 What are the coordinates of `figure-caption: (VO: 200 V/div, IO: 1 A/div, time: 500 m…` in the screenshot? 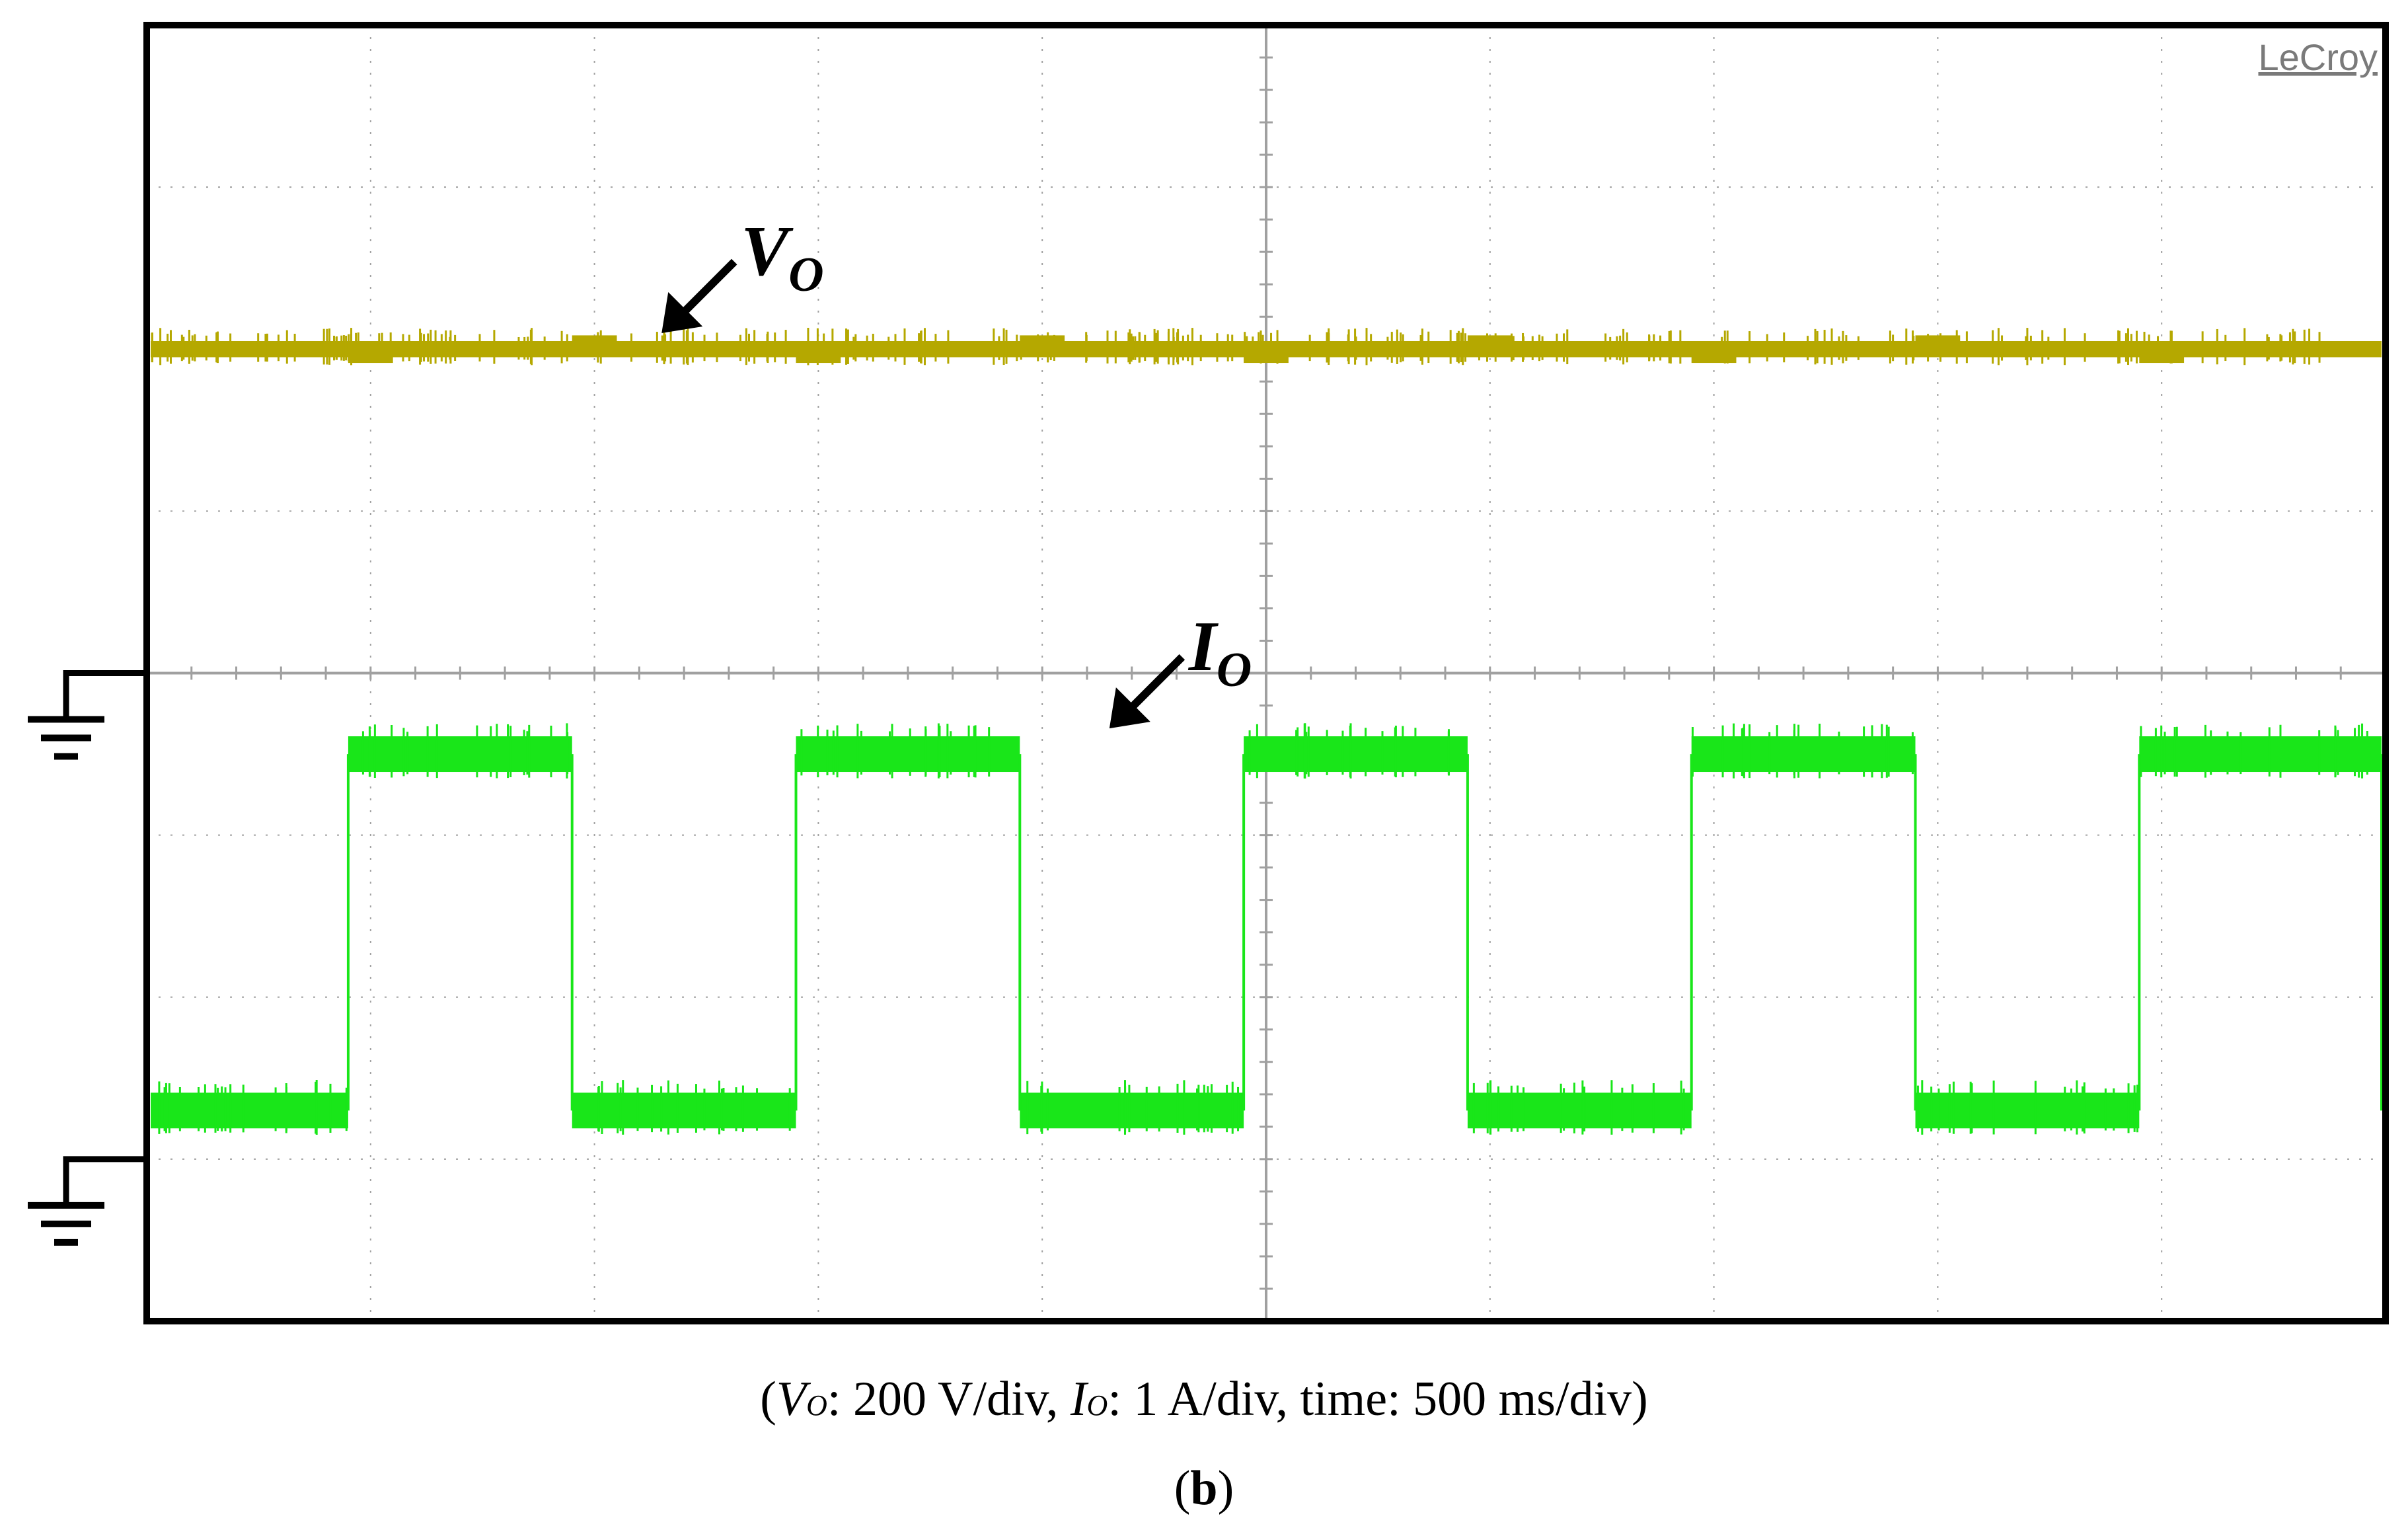 It's located at (1204, 1399).